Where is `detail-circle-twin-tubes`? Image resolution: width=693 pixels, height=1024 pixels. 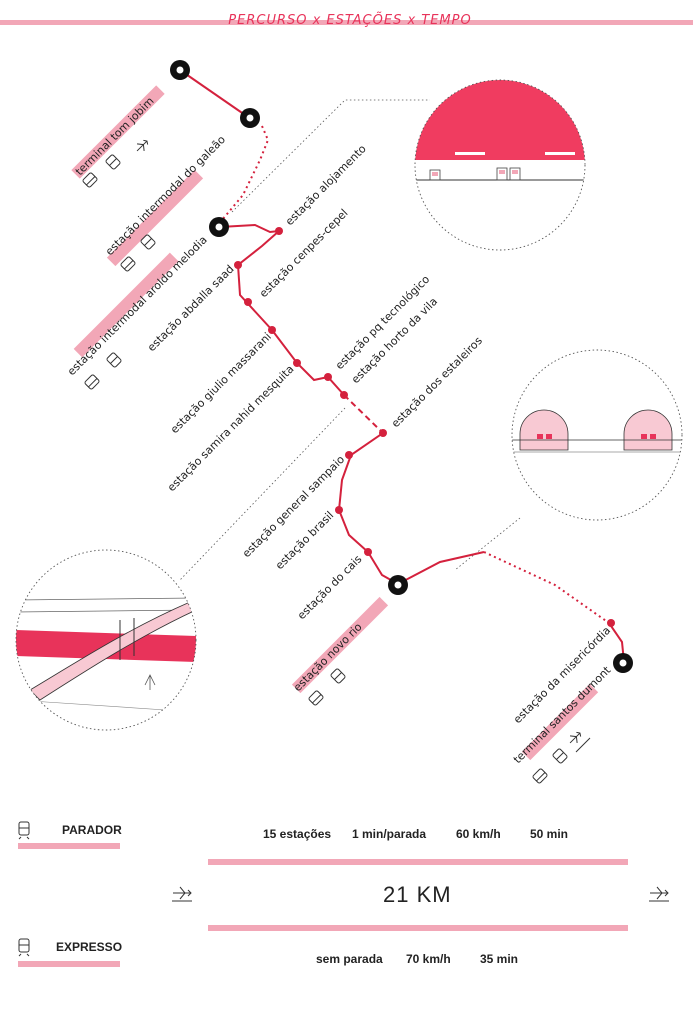 detail-circle-twin-tubes is located at coordinates (597, 435).